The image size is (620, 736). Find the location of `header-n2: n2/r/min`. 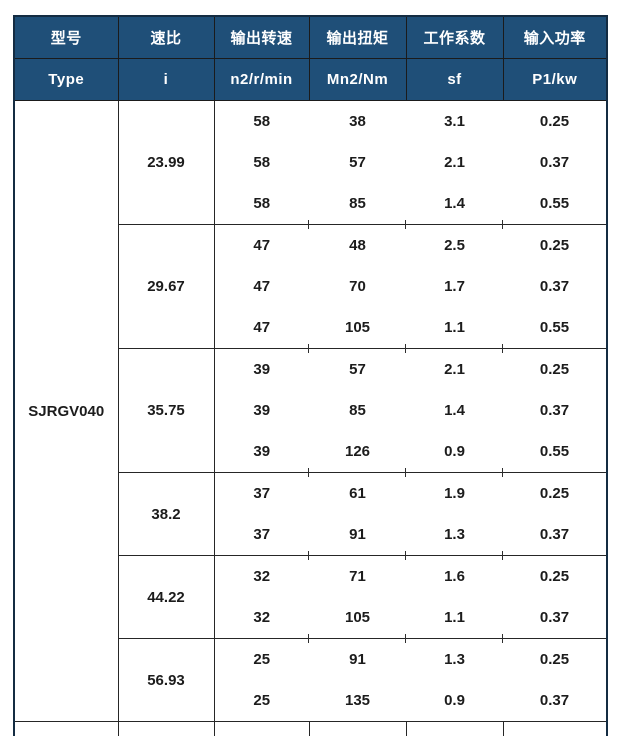

header-n2: n2/r/min is located at coordinates (261, 79).